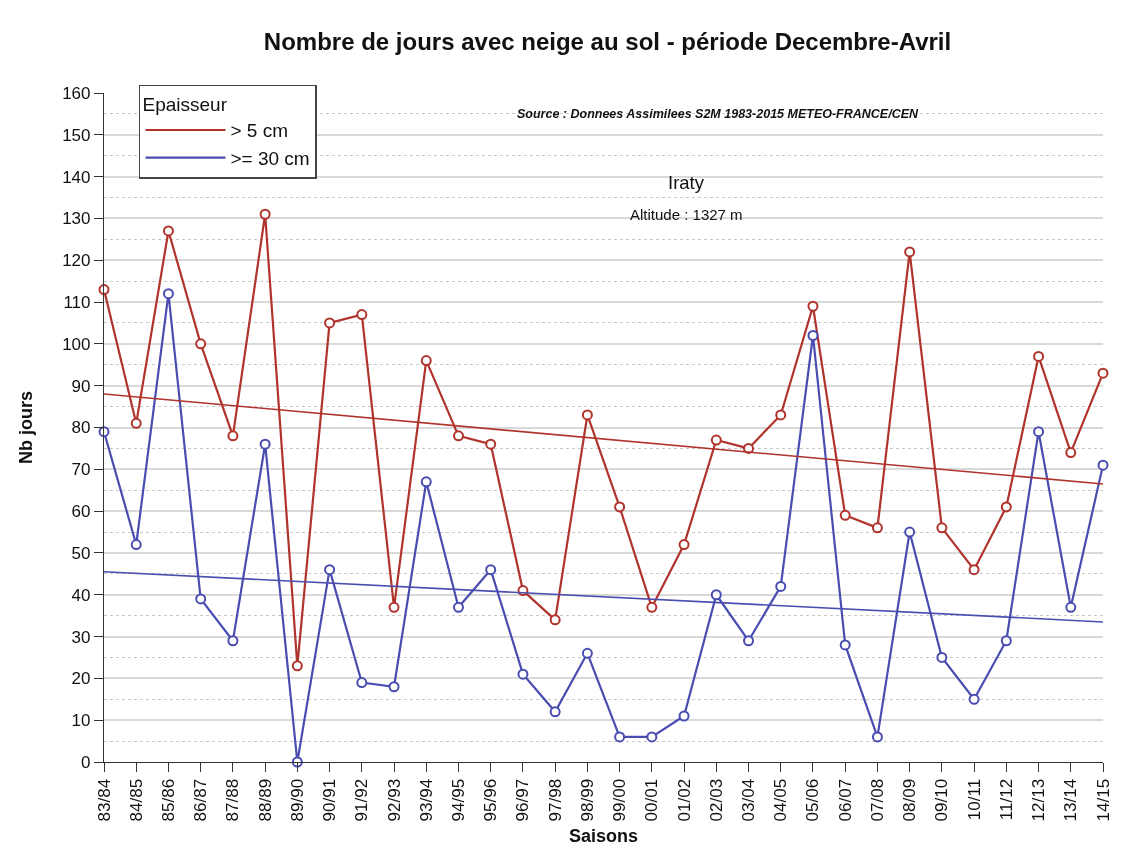  Describe the element at coordinates (81, 428) in the screenshot. I see `y-tick-label: 80` at that location.